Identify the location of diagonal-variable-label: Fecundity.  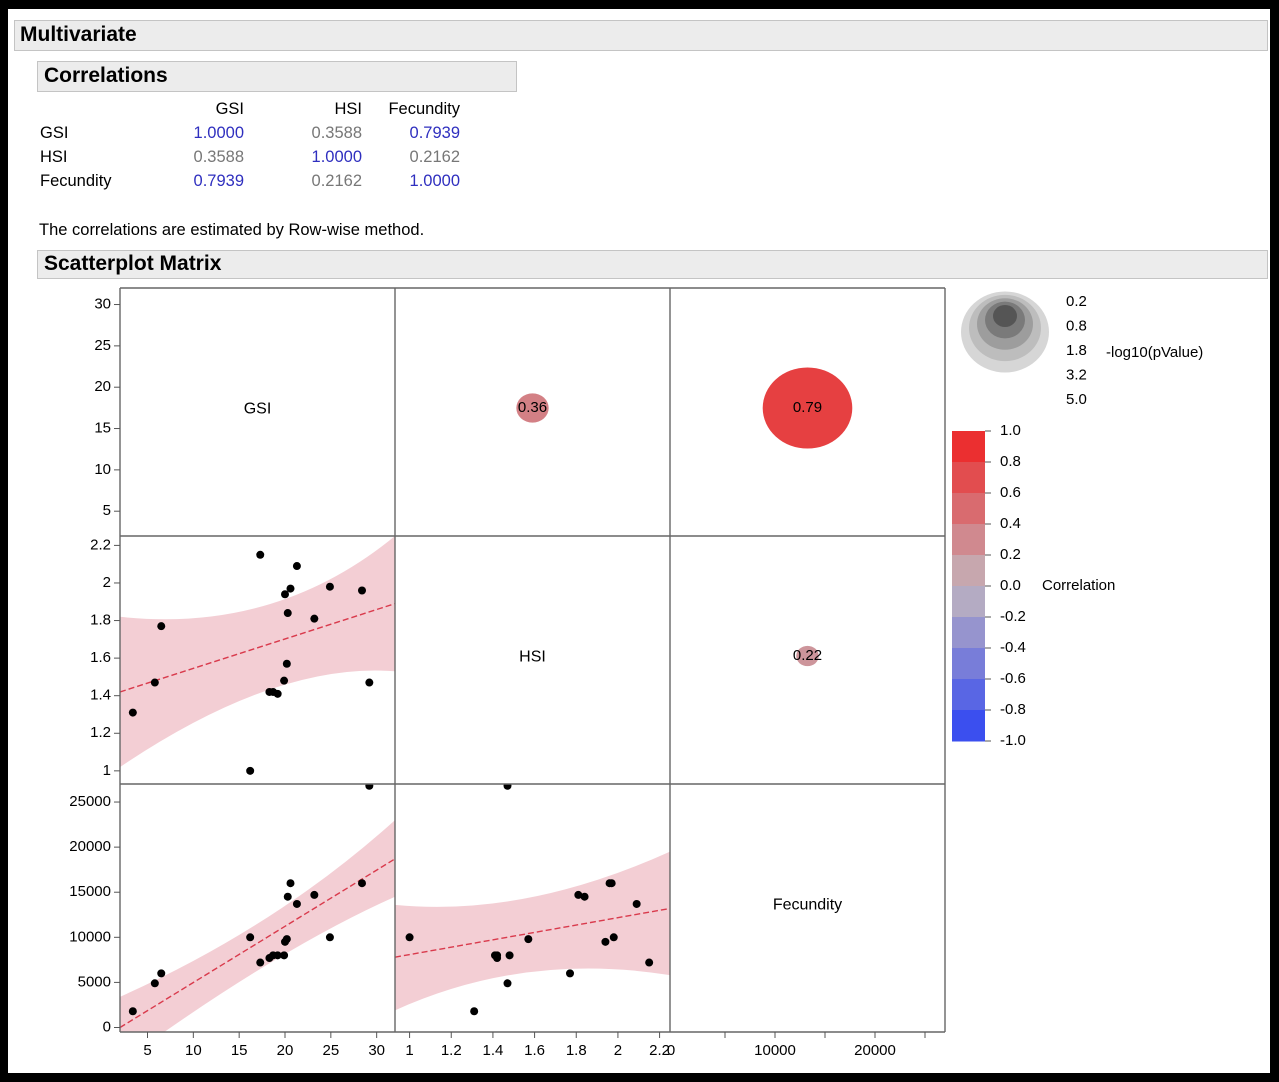
(807, 905).